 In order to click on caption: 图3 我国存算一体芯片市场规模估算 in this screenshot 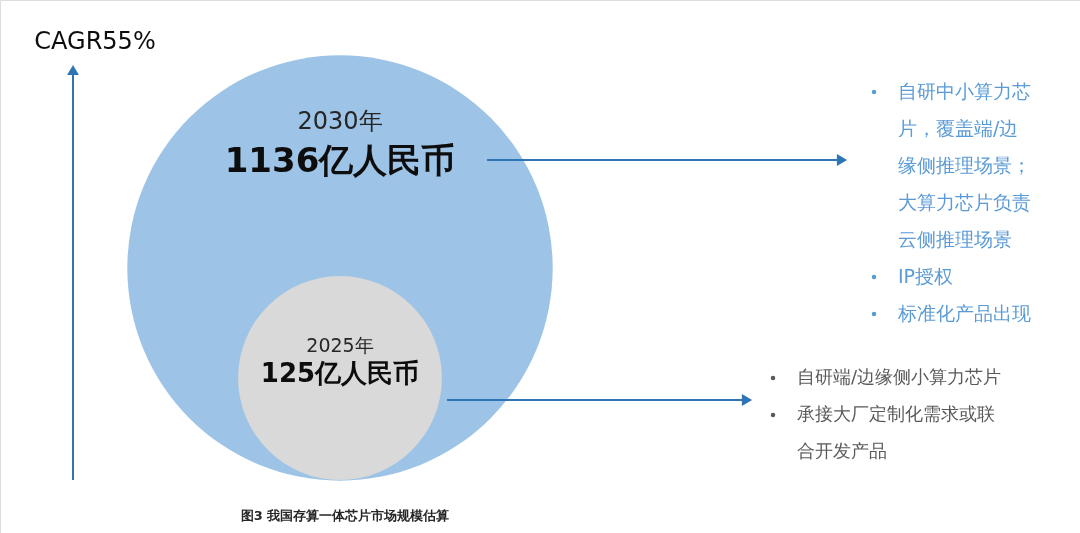, I will do `click(345, 515)`.